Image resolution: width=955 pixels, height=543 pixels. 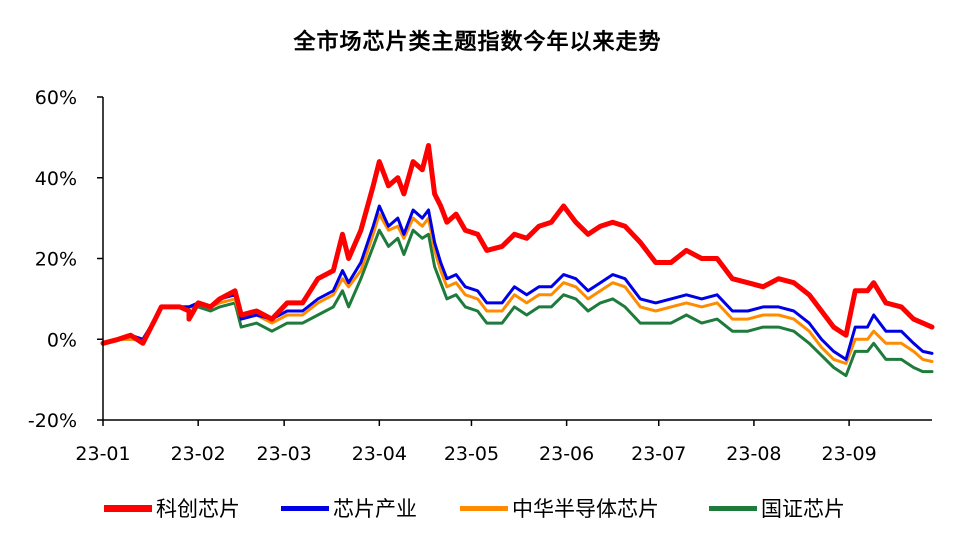 What do you see at coordinates (56, 98) in the screenshot?
I see `y-tick-label: 60%` at bounding box center [56, 98].